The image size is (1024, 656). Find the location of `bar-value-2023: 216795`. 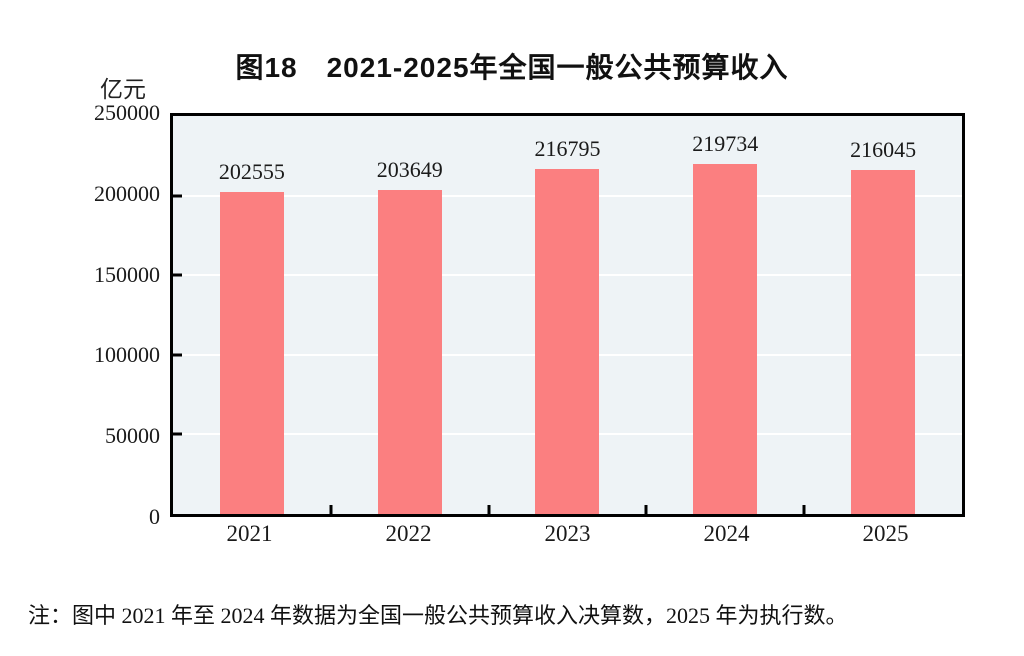

bar-value-2023: 216795 is located at coordinates (567, 148).